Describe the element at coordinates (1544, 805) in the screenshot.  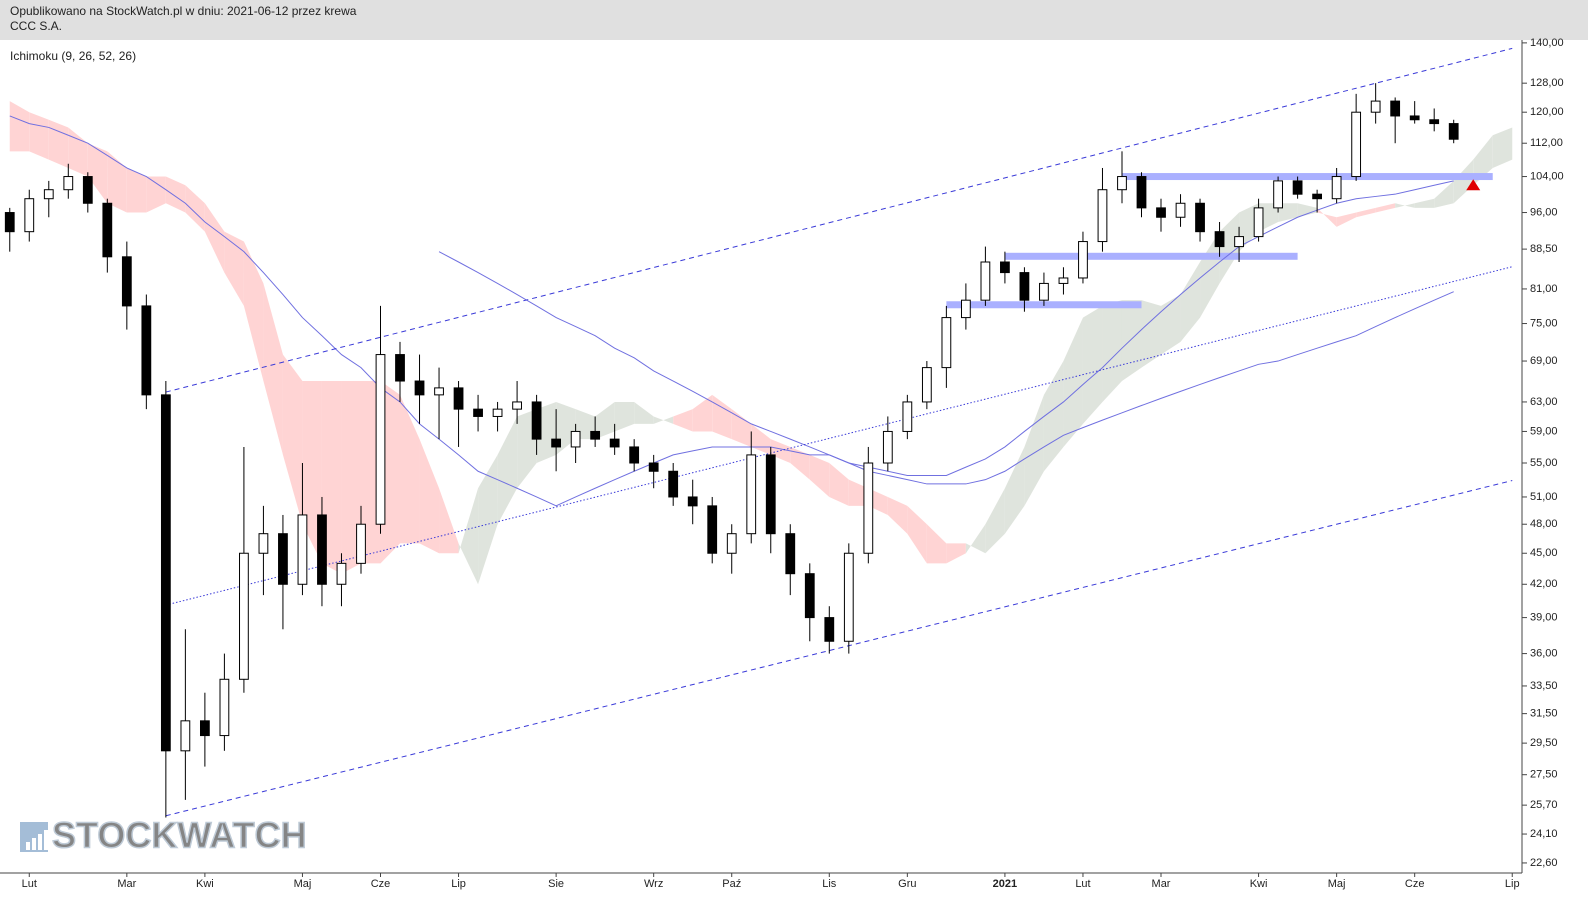
I see `y-tick-label: 25,70` at that location.